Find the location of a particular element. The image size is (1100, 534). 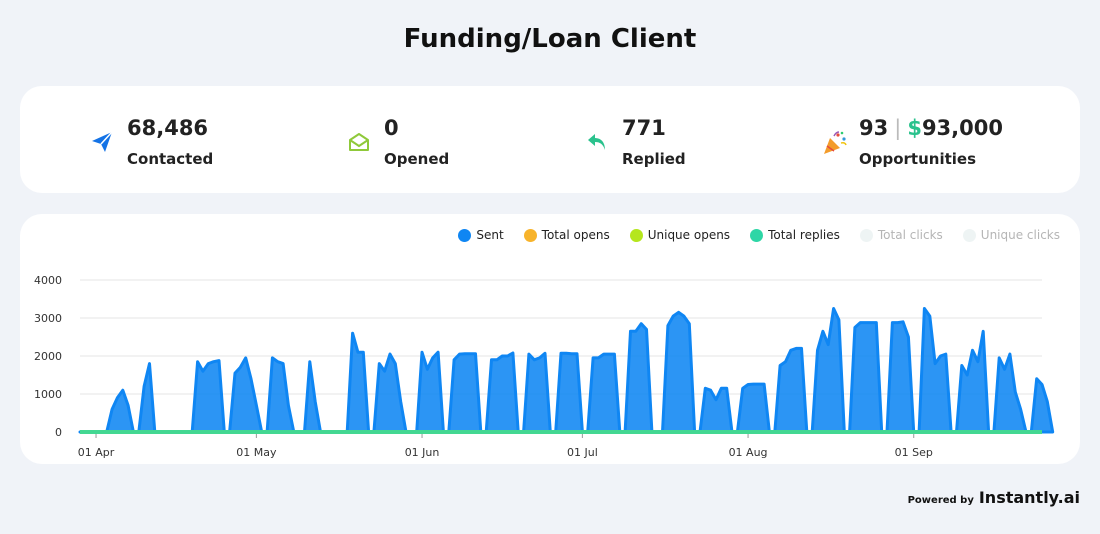

legend-label: Total clicks is located at coordinates (910, 235).